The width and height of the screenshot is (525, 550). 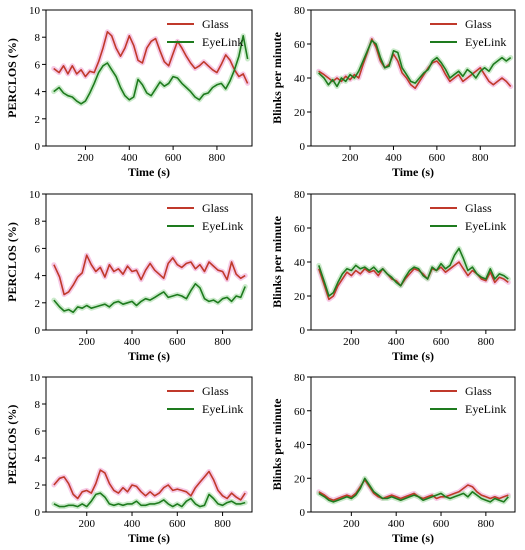 I want to click on series-halo-eyelink, so click(x=413, y=490).